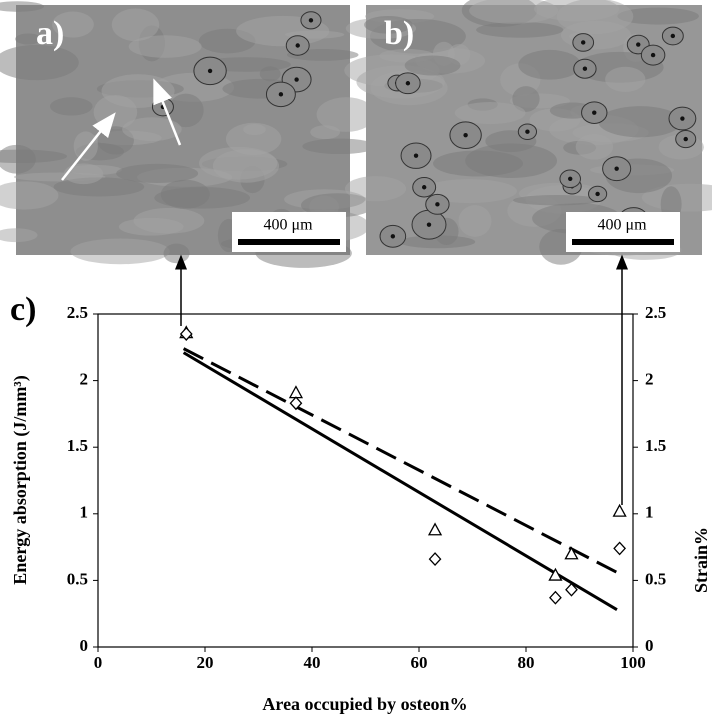 The height and width of the screenshot is (721, 712). I want to click on y-tick-label: 1.5, so click(77, 445).